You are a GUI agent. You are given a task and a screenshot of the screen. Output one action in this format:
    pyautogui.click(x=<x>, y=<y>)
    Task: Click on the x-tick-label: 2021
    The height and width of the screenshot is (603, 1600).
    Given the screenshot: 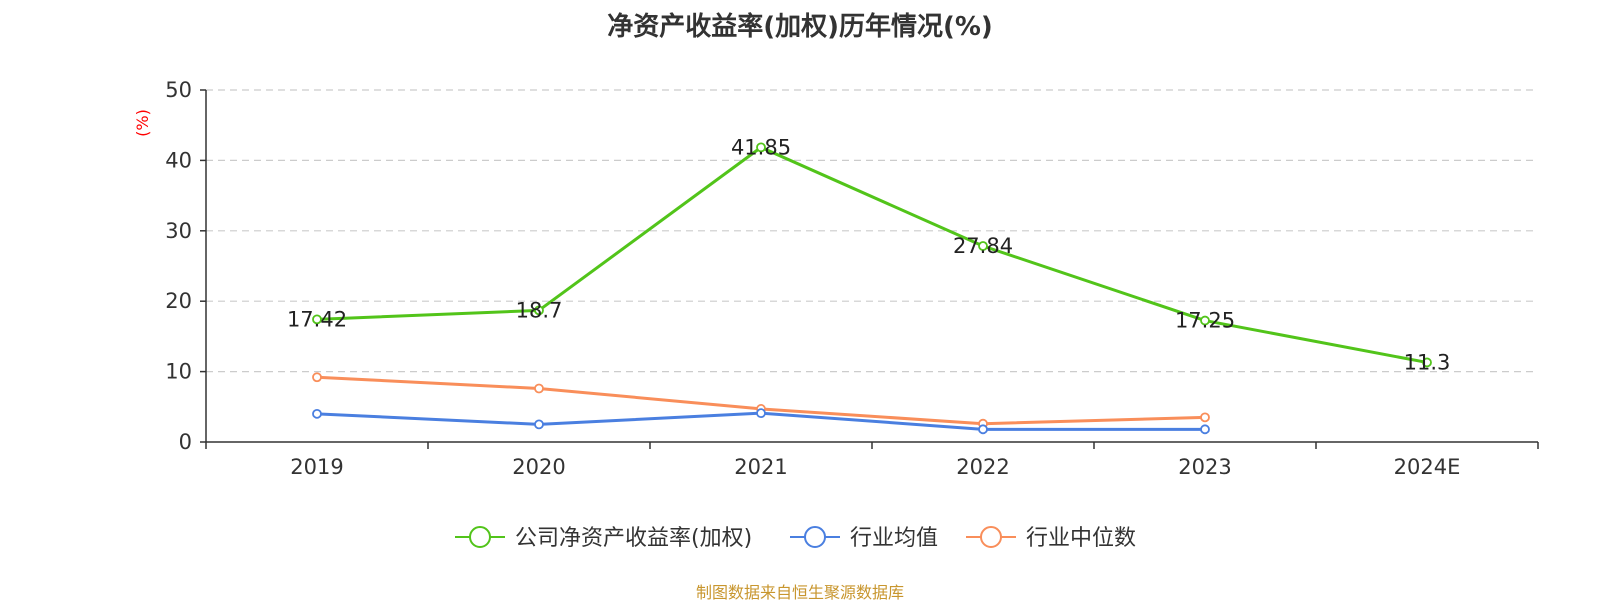 What is the action you would take?
    pyautogui.click(x=760, y=467)
    